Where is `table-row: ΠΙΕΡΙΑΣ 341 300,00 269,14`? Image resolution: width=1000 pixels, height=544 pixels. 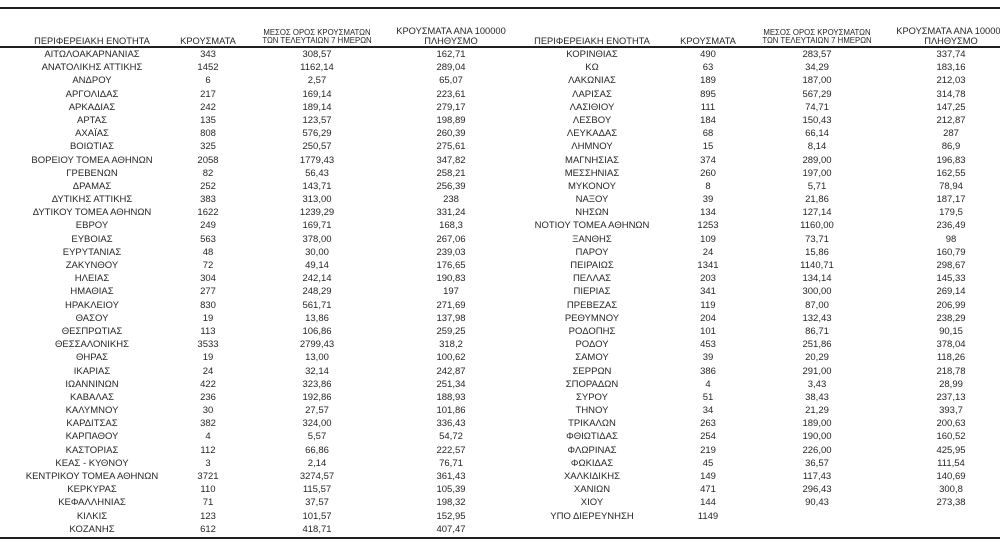 table-row: ΠΙΕΡΙΑΣ 341 300,00 269,14 is located at coordinates (750, 291).